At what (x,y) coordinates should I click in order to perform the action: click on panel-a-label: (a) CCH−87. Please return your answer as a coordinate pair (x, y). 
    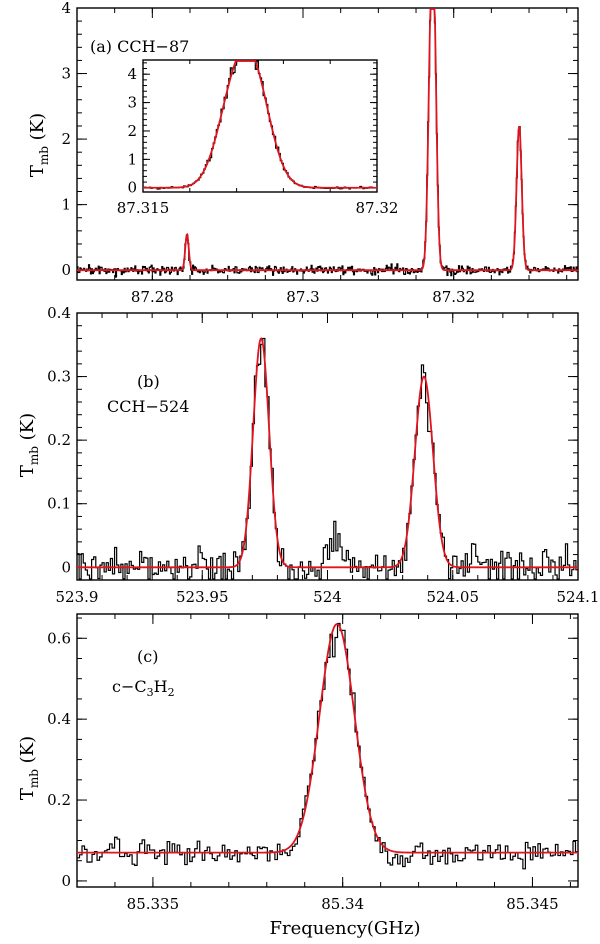
    Looking at the image, I should click on (139, 46).